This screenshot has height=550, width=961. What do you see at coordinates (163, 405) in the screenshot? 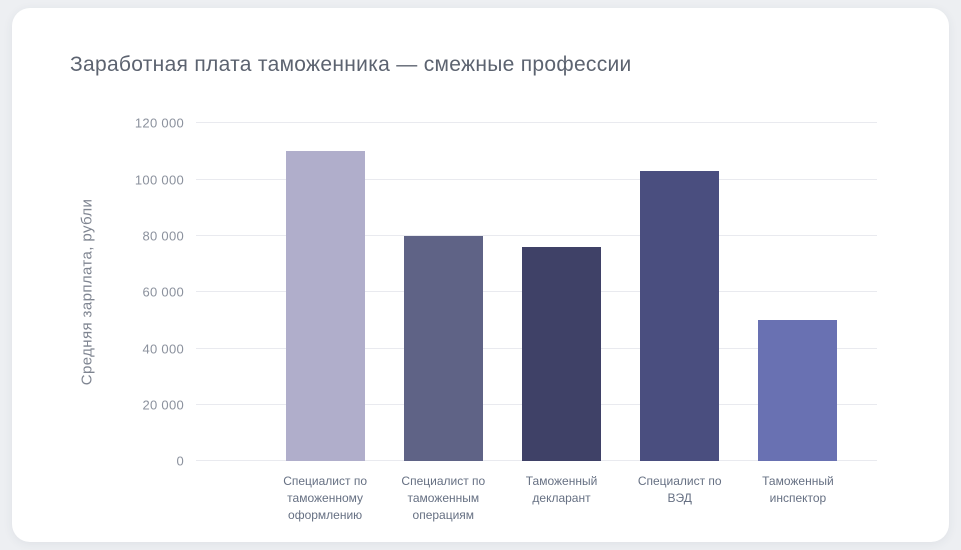
I see `y-tick-label: 20 000` at bounding box center [163, 405].